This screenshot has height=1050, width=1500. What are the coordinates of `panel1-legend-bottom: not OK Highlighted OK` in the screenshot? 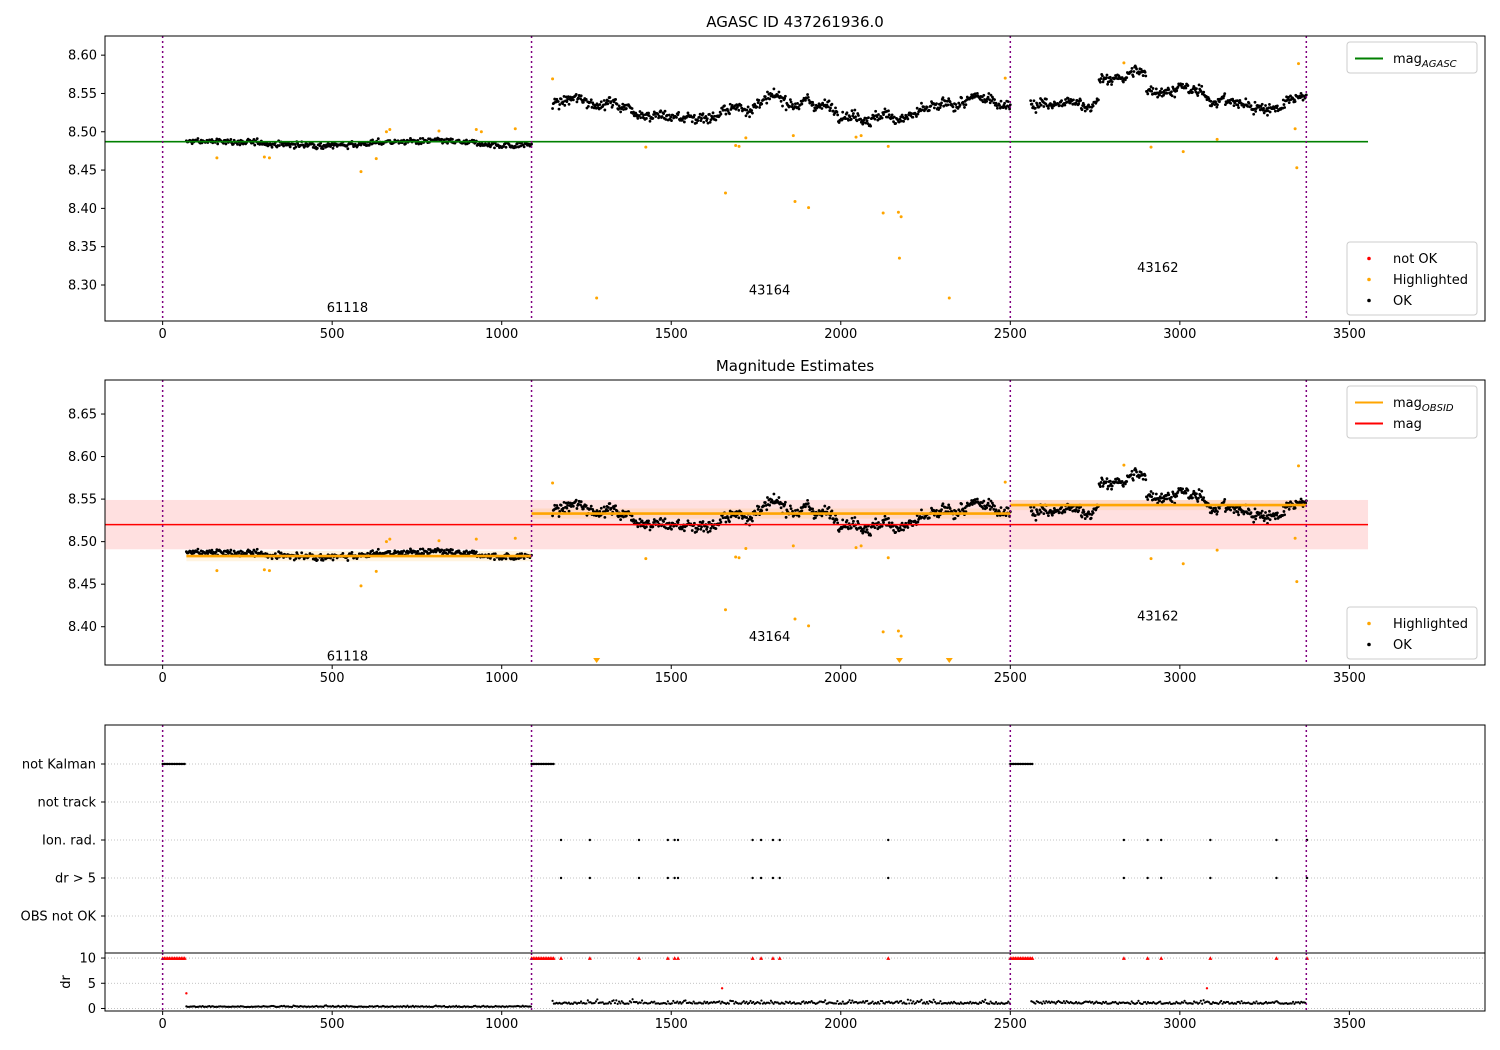 It's located at (1412, 278).